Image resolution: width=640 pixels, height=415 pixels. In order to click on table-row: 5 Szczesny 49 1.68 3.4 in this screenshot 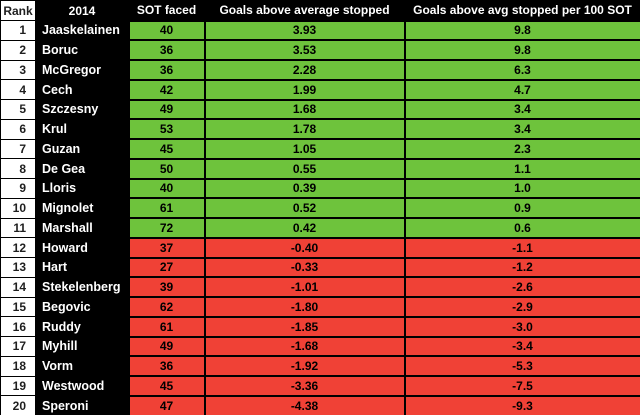, I will do `click(320, 109)`.